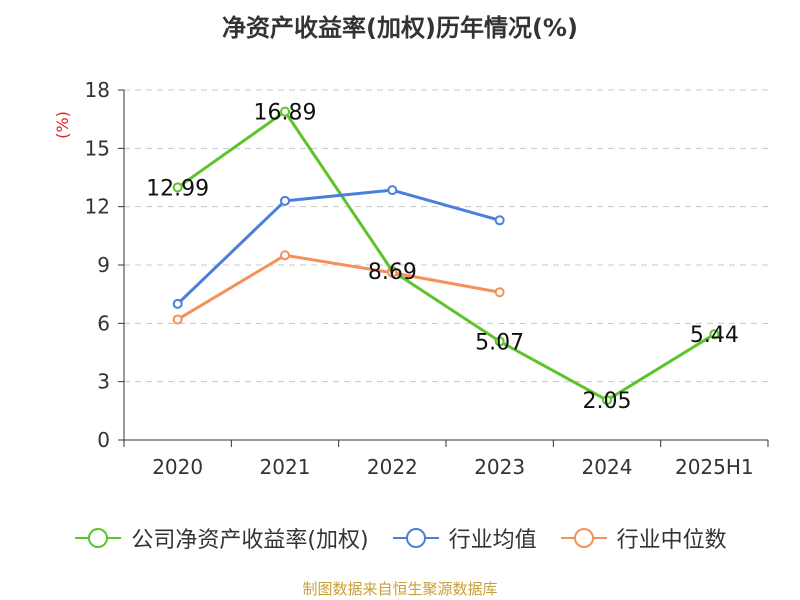 The height and width of the screenshot is (600, 800). I want to click on x-tick-label: 2021, so click(285, 467).